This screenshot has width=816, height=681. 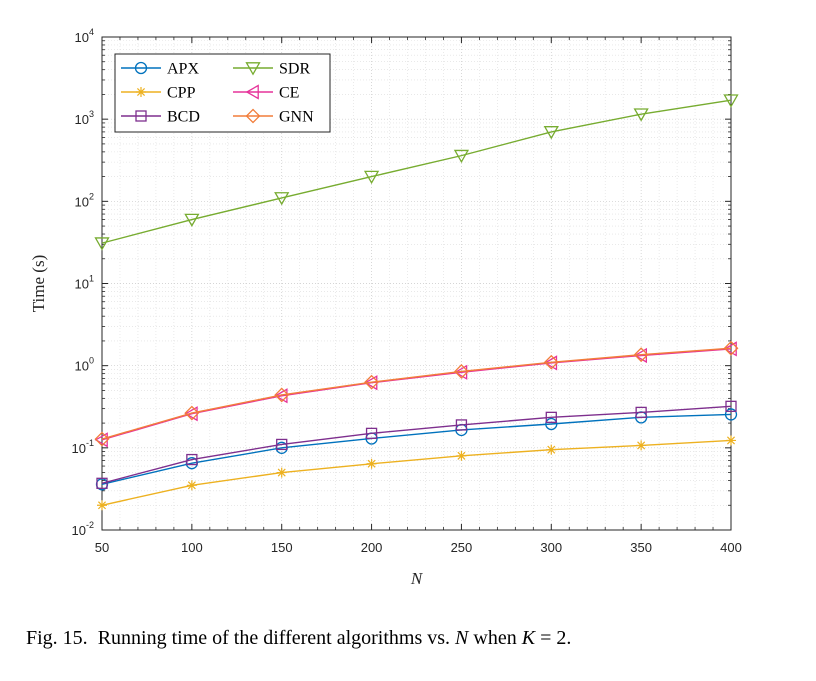 I want to click on x-tick-label: 250, so click(x=462, y=547).